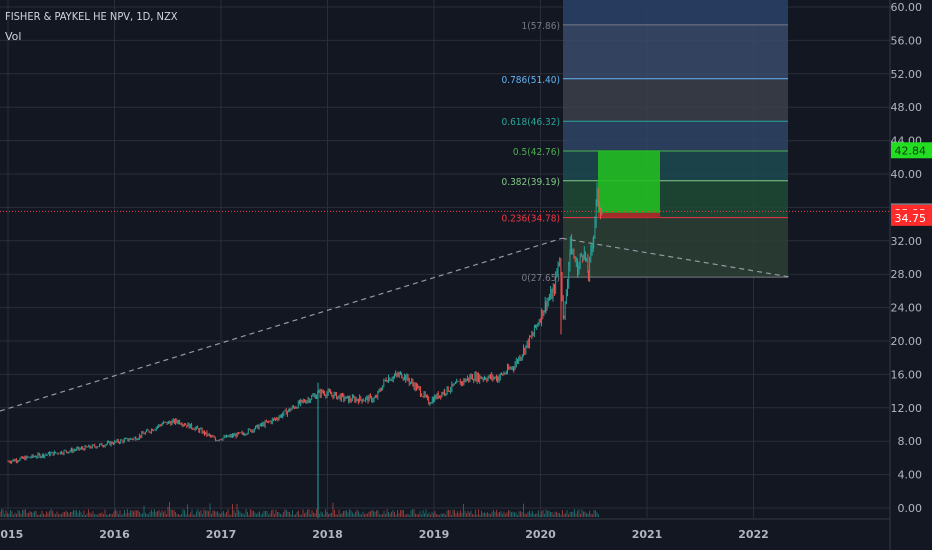 The width and height of the screenshot is (932, 550). I want to click on volume-bars, so click(299, 509).